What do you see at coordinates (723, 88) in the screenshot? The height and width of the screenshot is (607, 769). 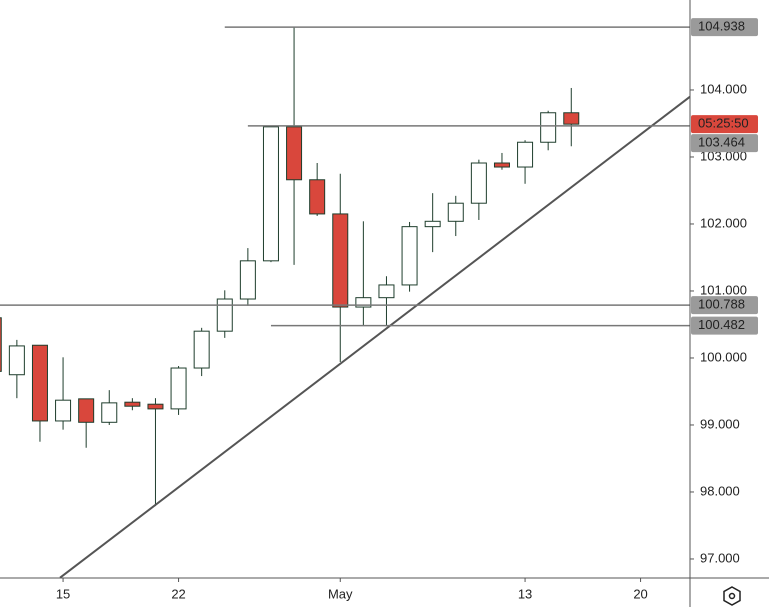 I see `y-tick-label: 104.000` at bounding box center [723, 88].